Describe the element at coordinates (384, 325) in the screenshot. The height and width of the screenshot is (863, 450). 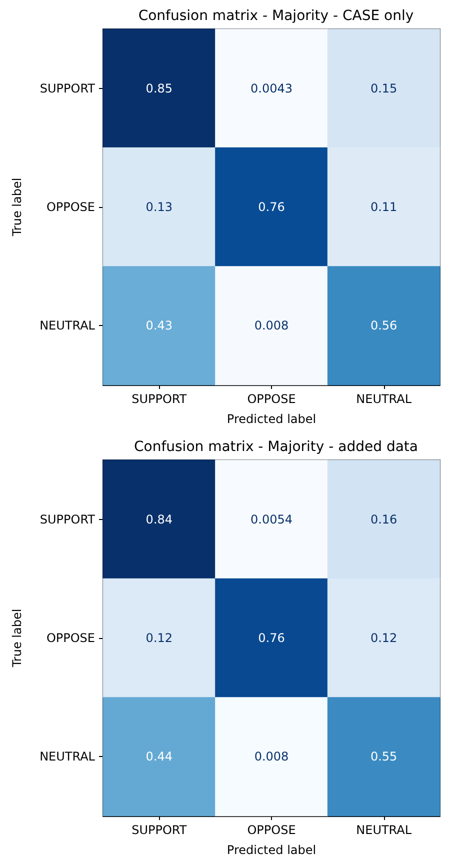
I see `data-label: 0.56` at that location.